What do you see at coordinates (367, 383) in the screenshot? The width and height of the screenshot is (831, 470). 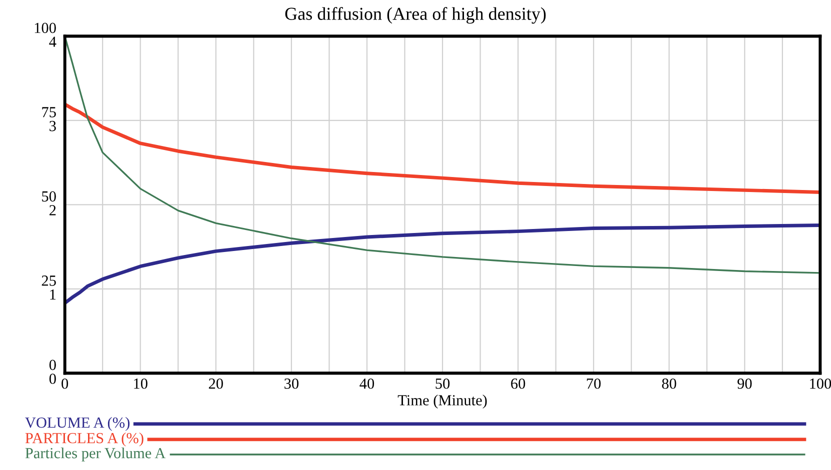 I see `x-tick-label: 40` at bounding box center [367, 383].